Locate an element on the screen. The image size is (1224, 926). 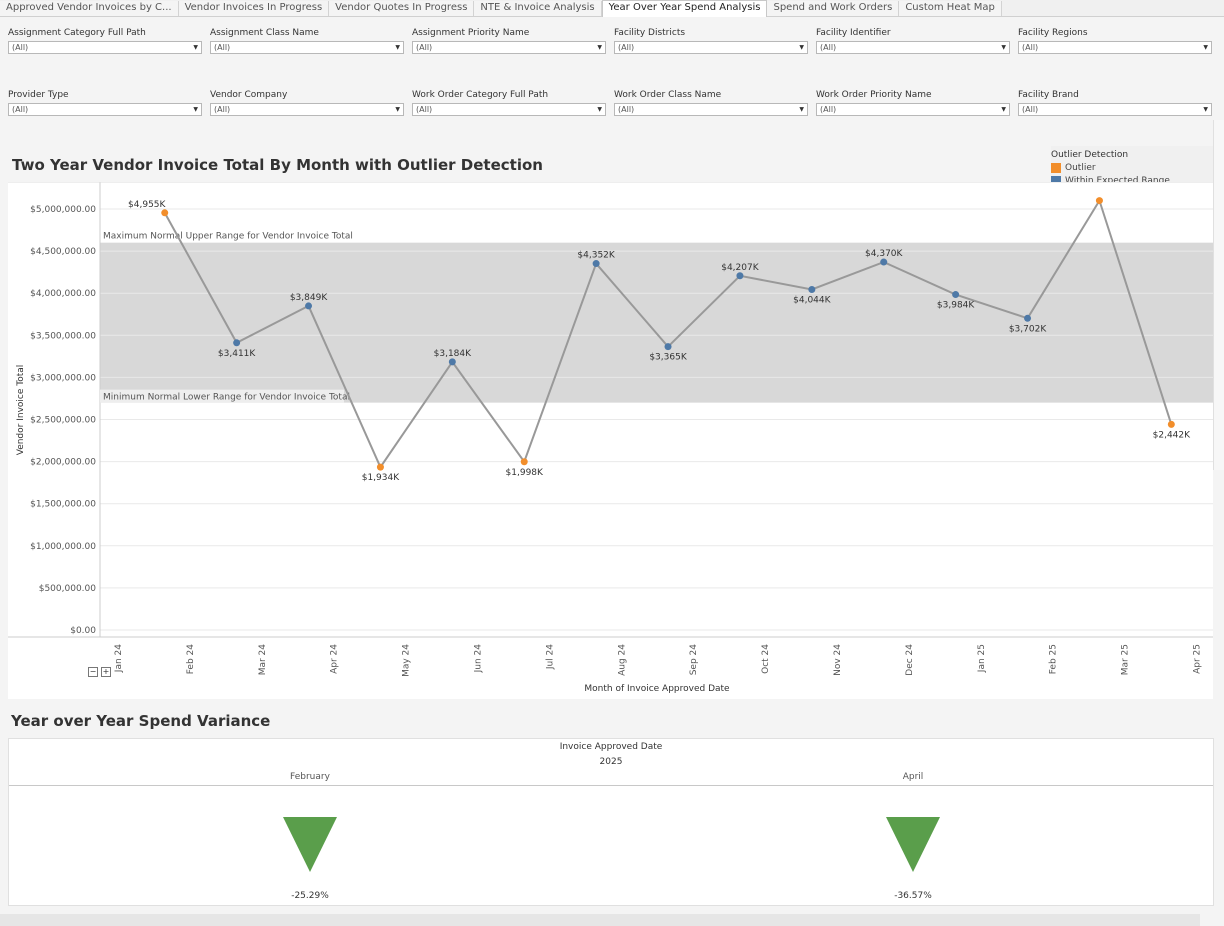
y-tick-label: $2,000,000.00 is located at coordinates (63, 463).